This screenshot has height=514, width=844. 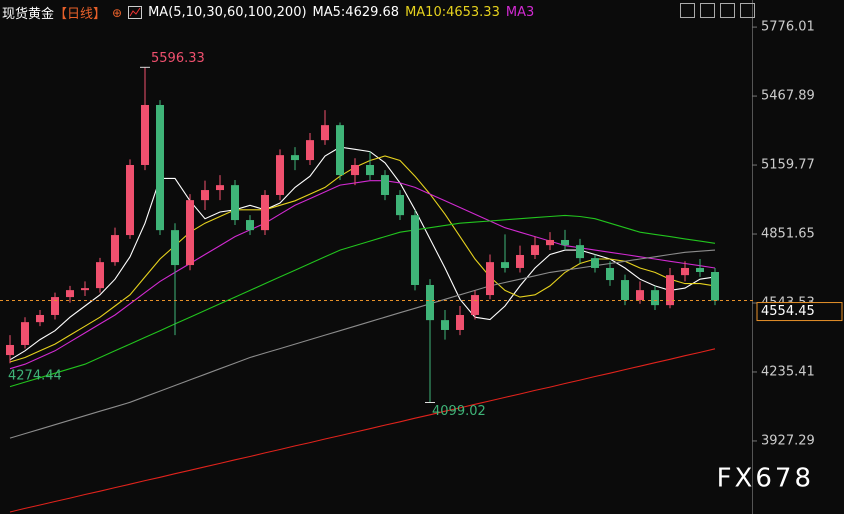 What do you see at coordinates (356, 12) in the screenshot?
I see `legend-item: MA5:4629.68` at bounding box center [356, 12].